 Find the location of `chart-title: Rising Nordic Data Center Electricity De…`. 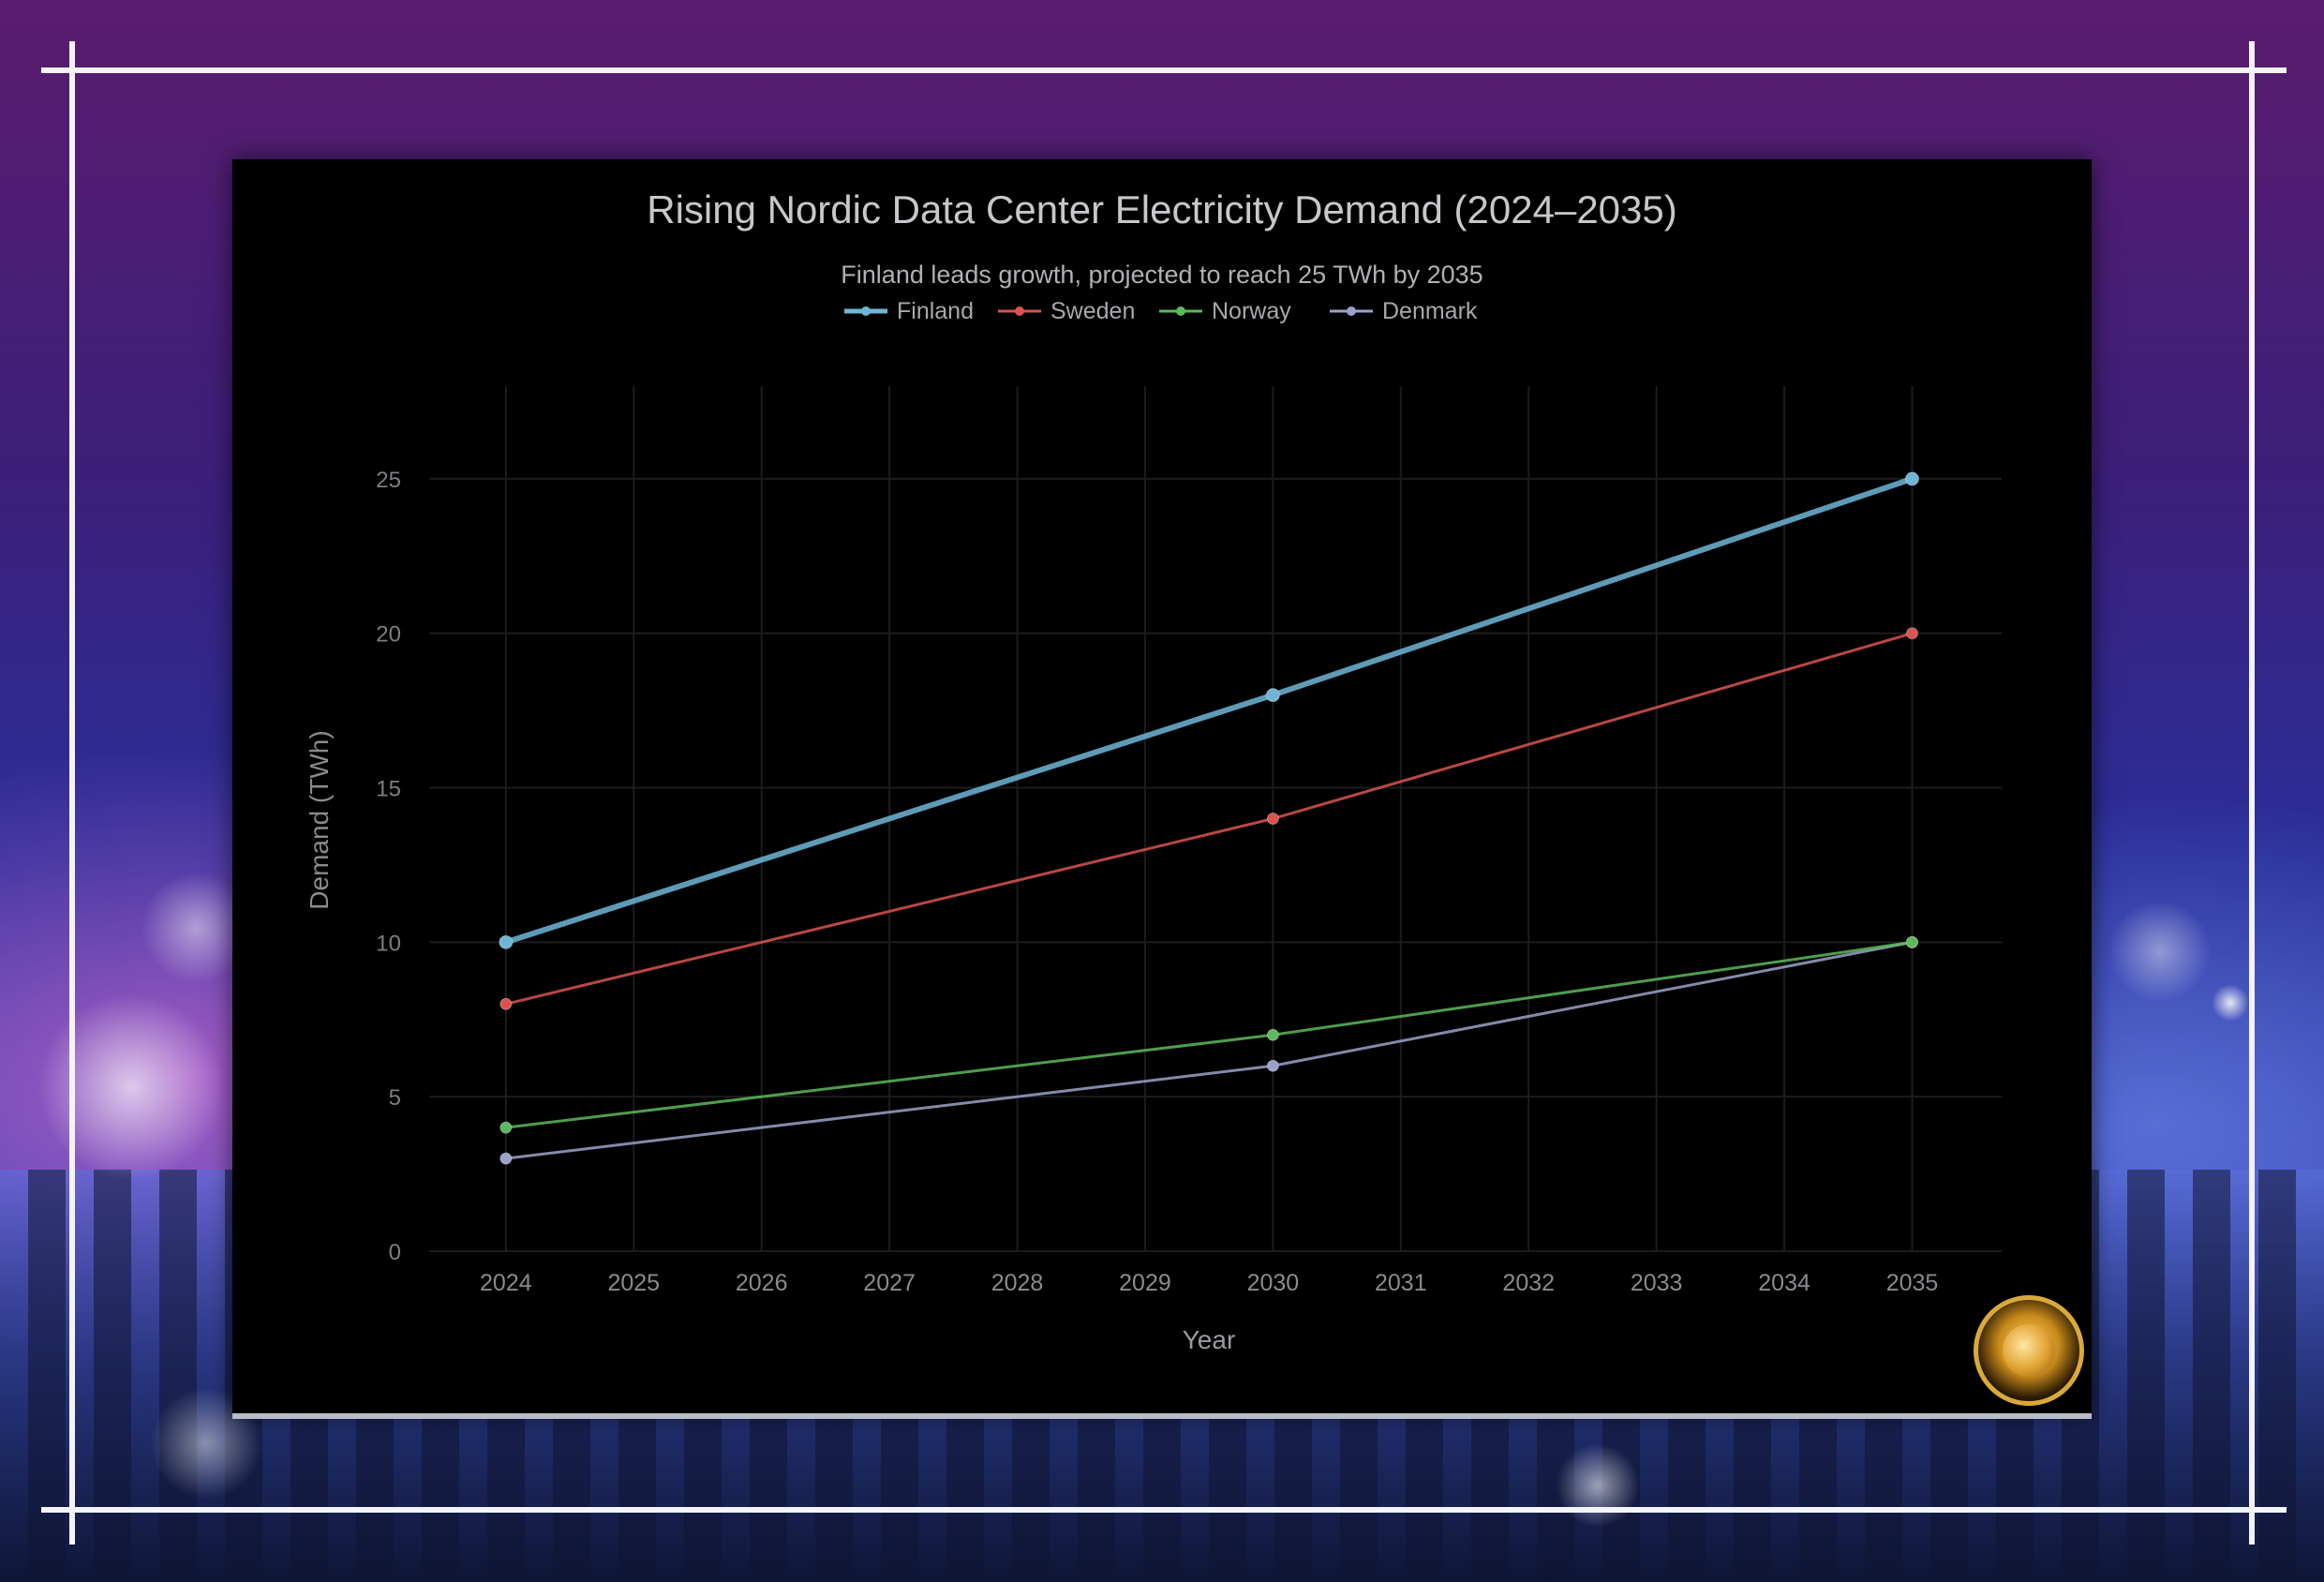

chart-title: Rising Nordic Data Center Electricity De… is located at coordinates (1162, 209).